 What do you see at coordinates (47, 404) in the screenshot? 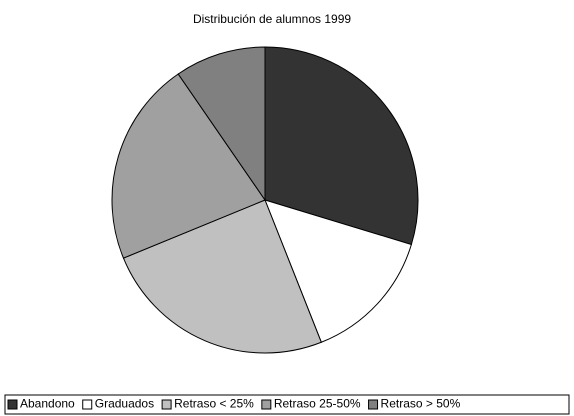
I see `legend-label: Abandono` at bounding box center [47, 404].